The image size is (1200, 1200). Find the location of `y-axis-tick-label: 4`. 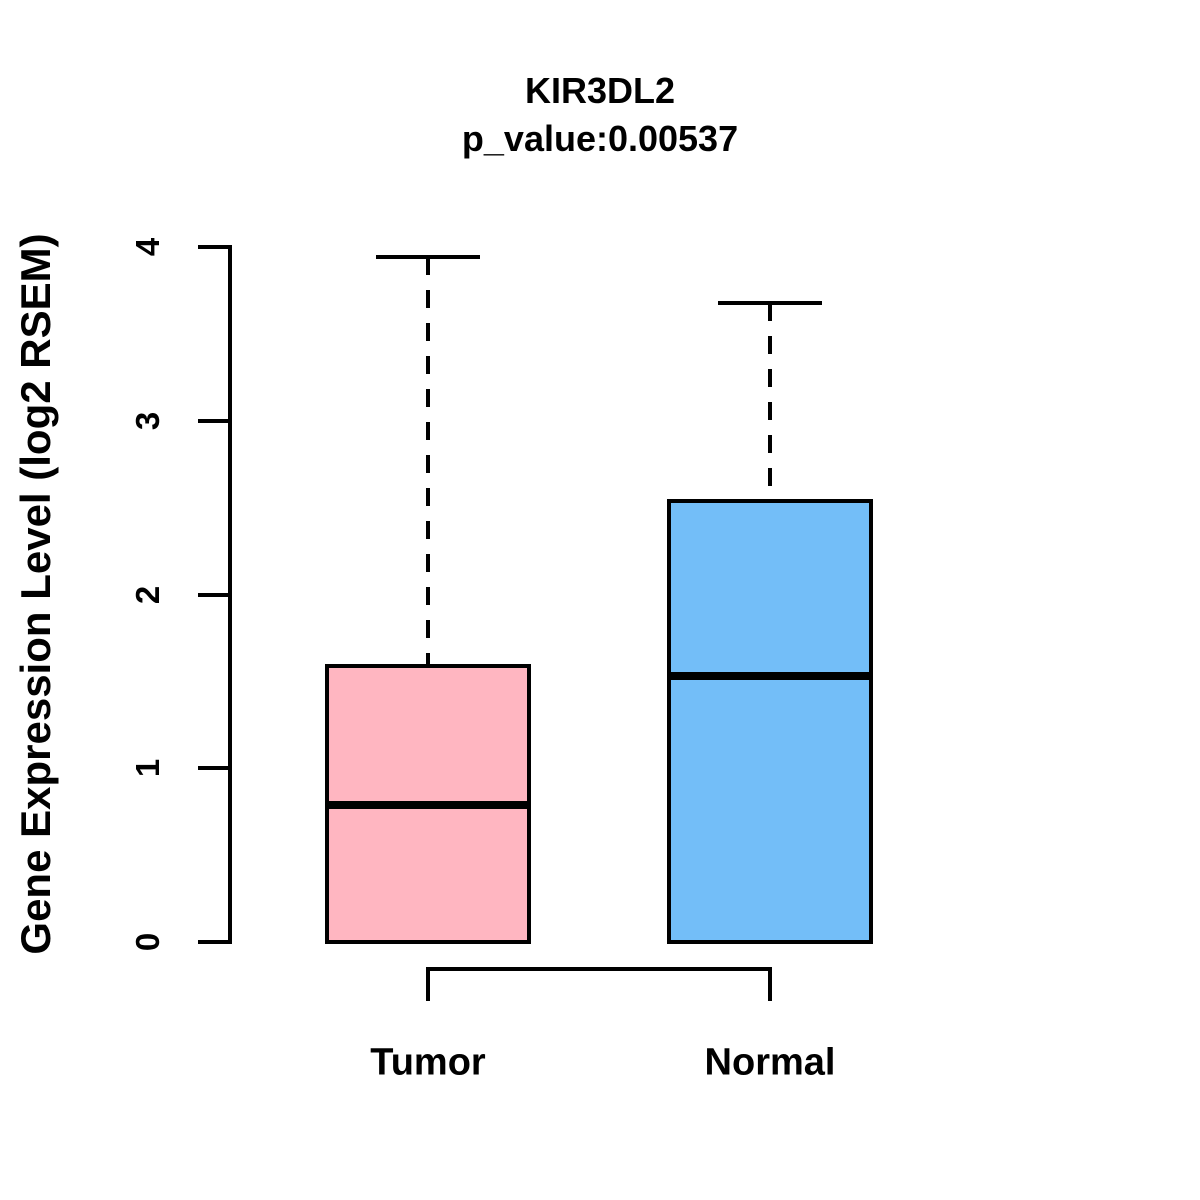

y-axis-tick-label: 4 is located at coordinates (147, 247).